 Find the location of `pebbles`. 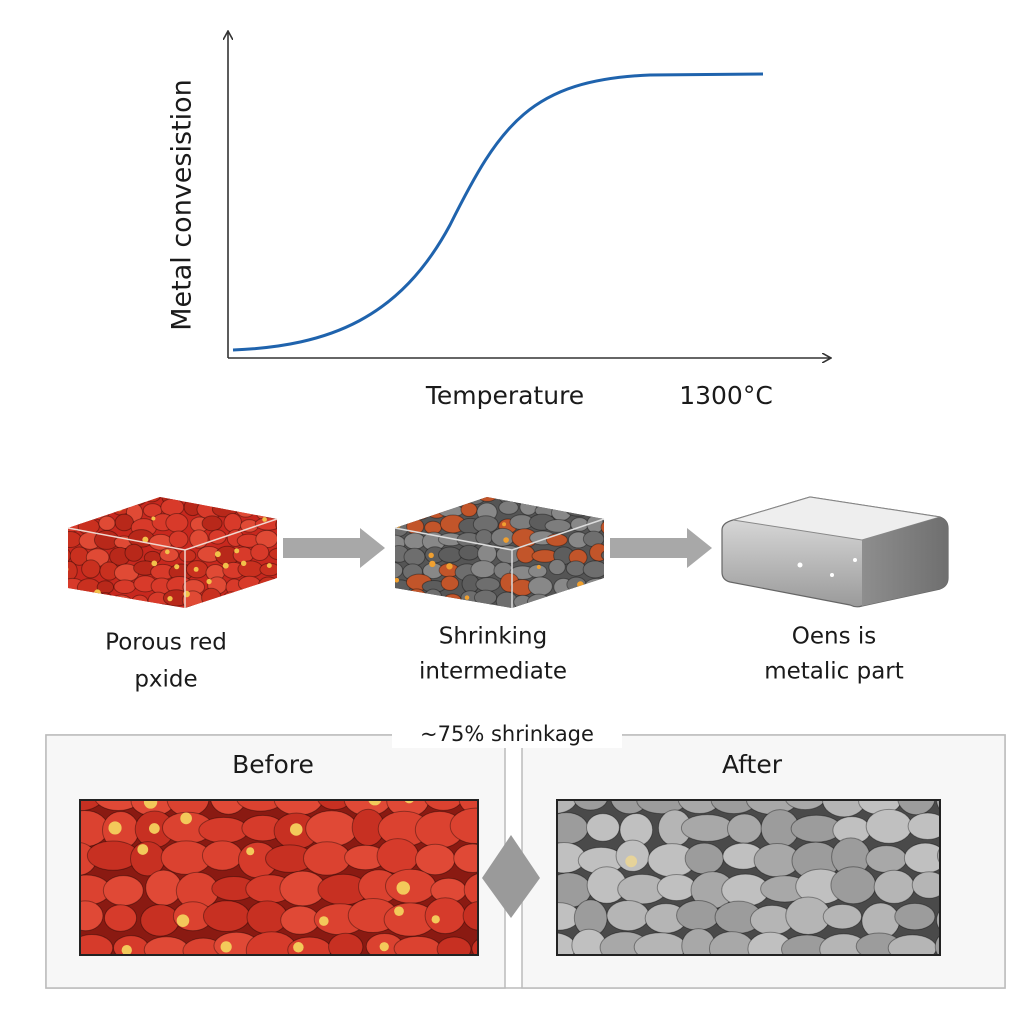

pebbles is located at coordinates (748, 877).